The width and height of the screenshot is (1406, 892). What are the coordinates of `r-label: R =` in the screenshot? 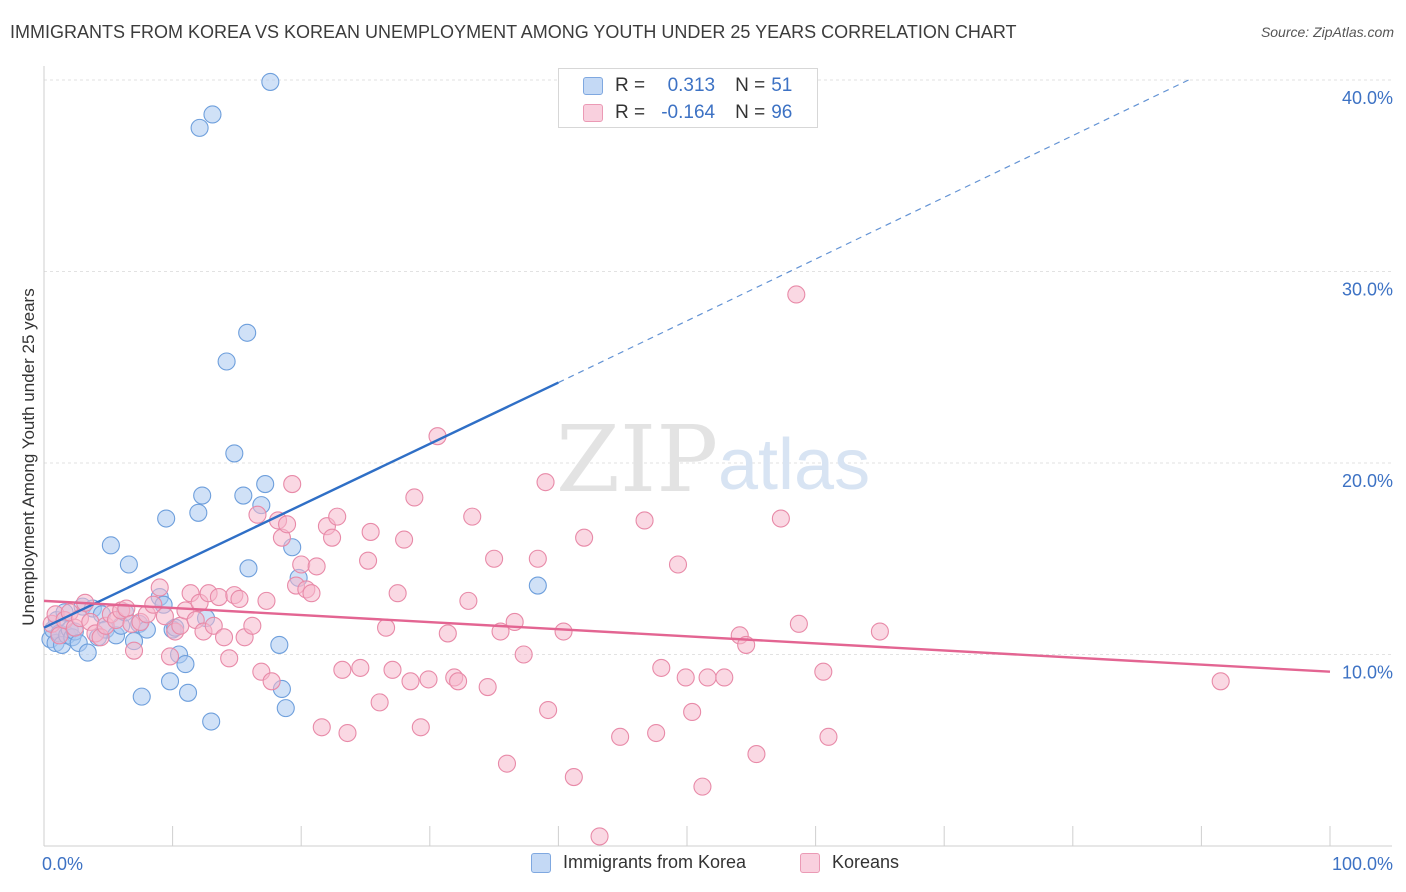 It's located at (630, 85).